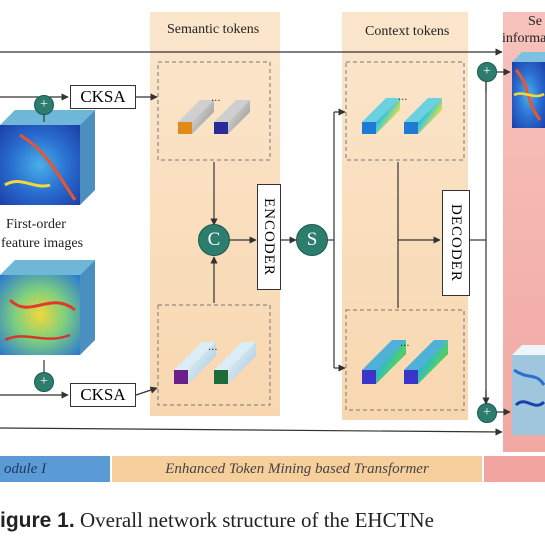 Image resolution: width=545 pixels, height=545 pixels. I want to click on feature-cube-top, so click(47, 157).